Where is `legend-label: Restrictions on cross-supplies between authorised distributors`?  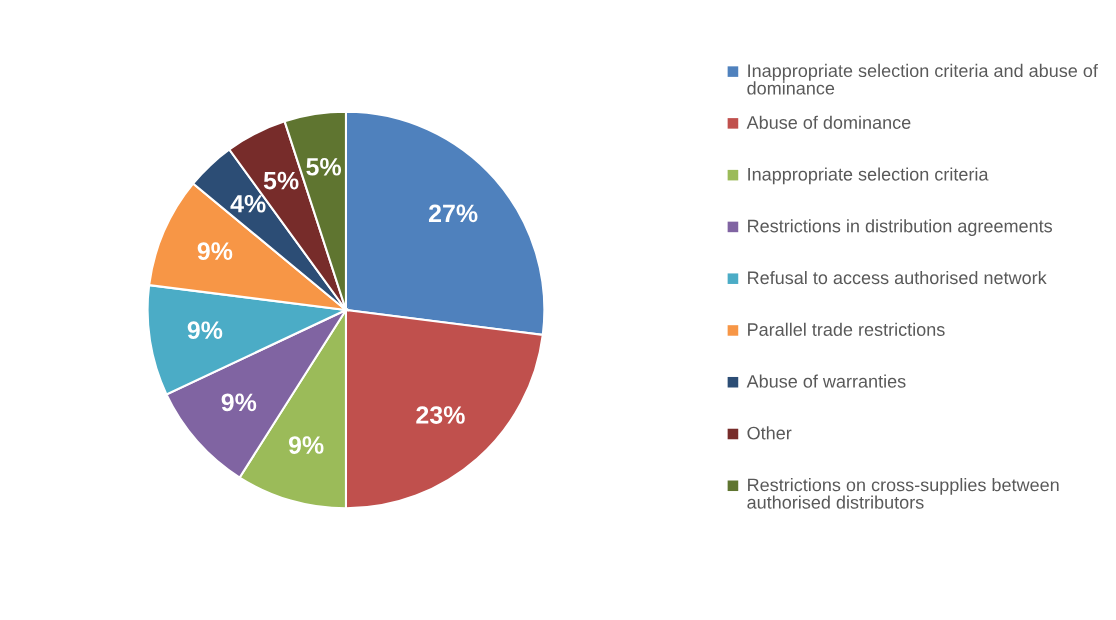
legend-label: Restrictions on cross-supplies between authorised distributors is located at coordinates (903, 493).